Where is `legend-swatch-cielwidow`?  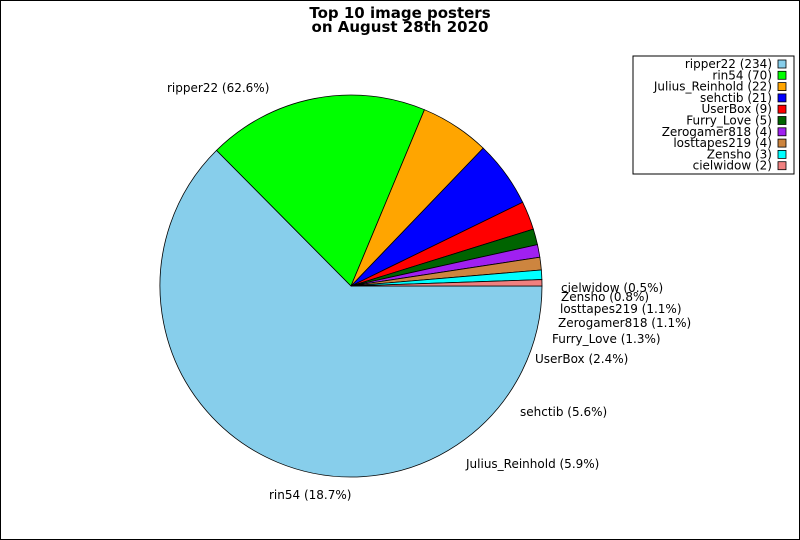
legend-swatch-cielwidow is located at coordinates (782, 166).